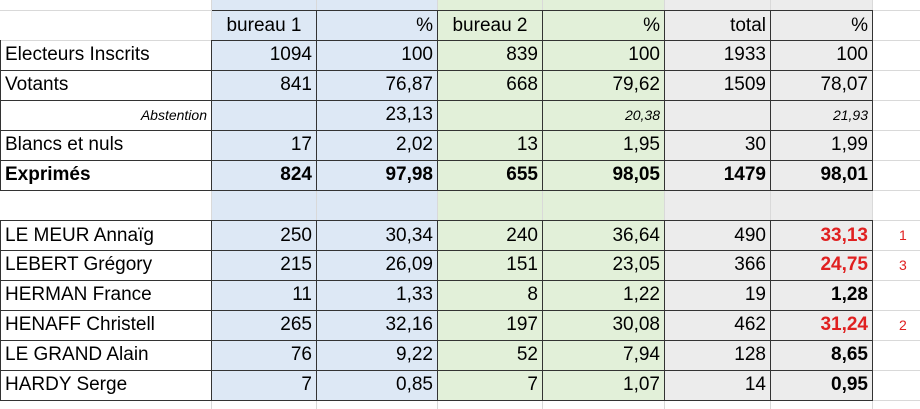 The height and width of the screenshot is (409, 920). What do you see at coordinates (377, 295) in the screenshot?
I see `cell: 1,33` at bounding box center [377, 295].